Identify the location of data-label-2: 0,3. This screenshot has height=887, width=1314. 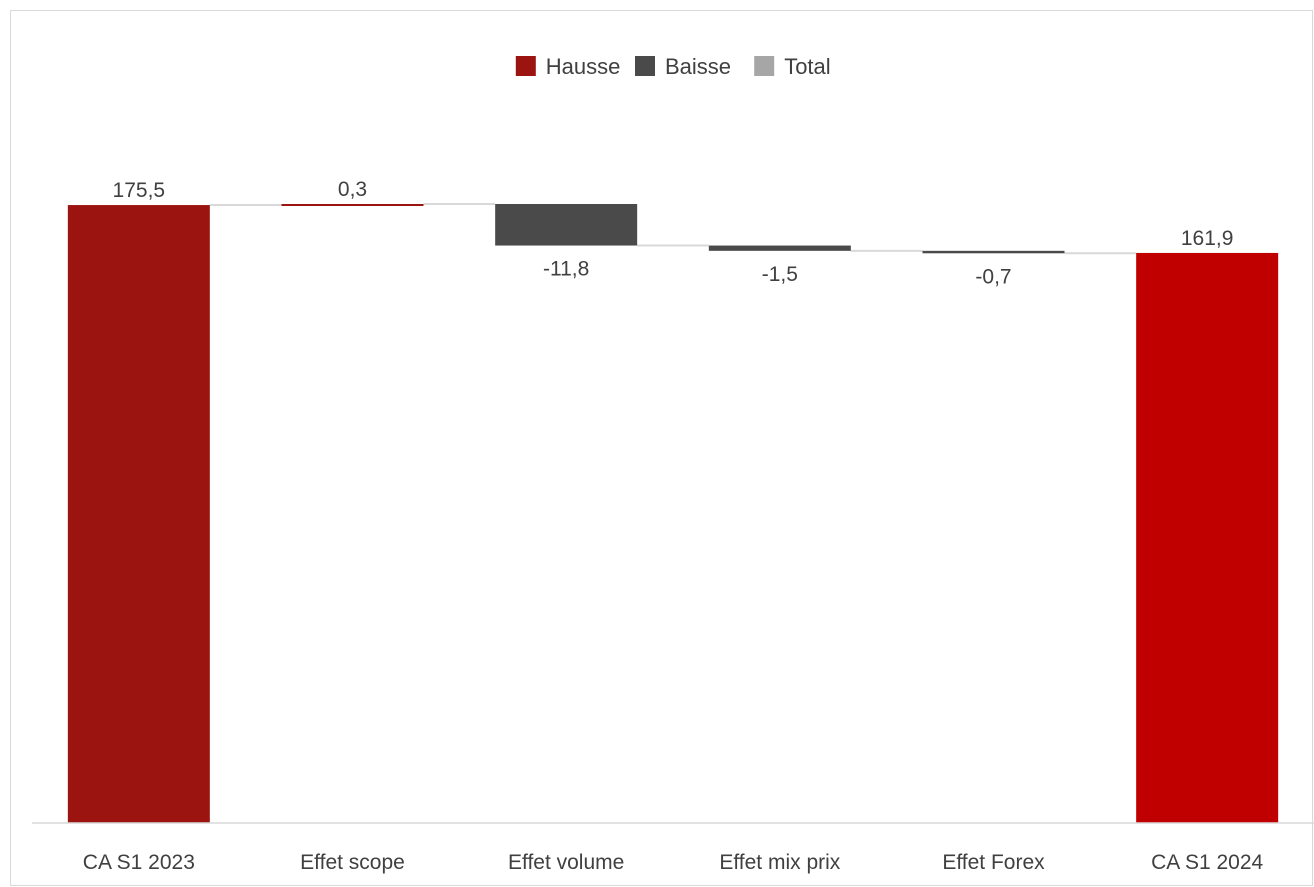
(352, 189).